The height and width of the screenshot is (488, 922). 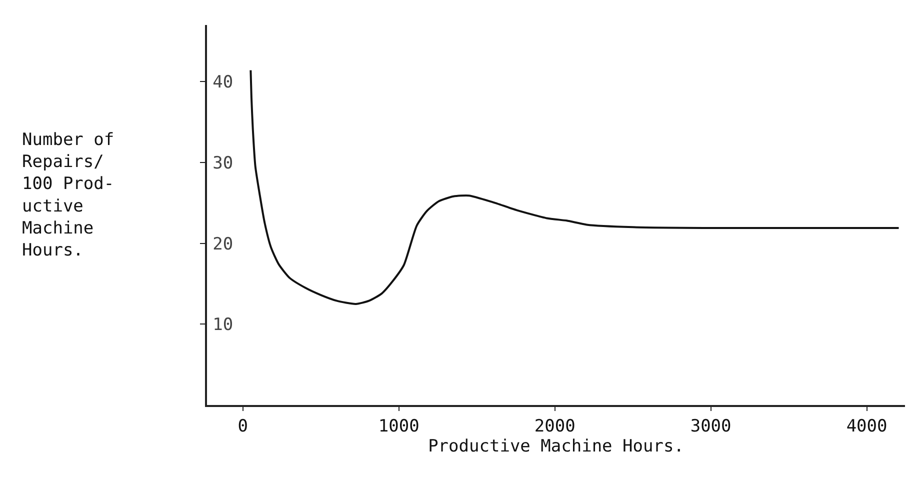 What do you see at coordinates (243, 426) in the screenshot?
I see `x-tick-label: 0` at bounding box center [243, 426].